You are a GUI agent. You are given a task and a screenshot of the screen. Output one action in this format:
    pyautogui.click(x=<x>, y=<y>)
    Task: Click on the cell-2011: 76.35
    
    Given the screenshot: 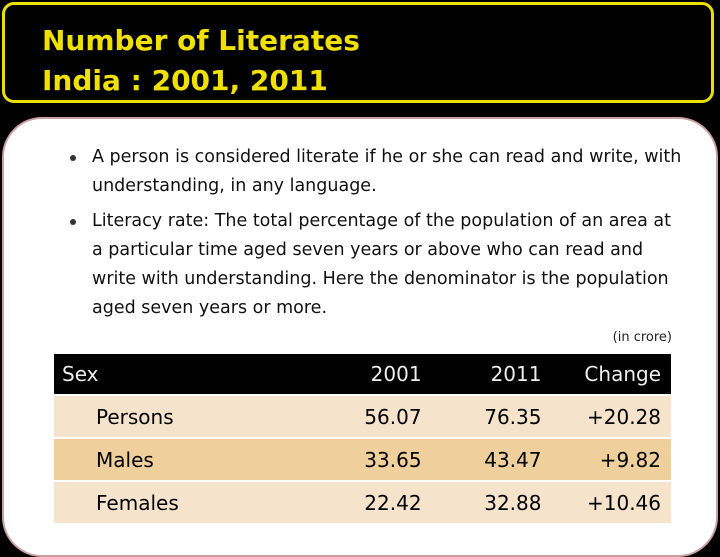 What is the action you would take?
    pyautogui.click(x=491, y=417)
    